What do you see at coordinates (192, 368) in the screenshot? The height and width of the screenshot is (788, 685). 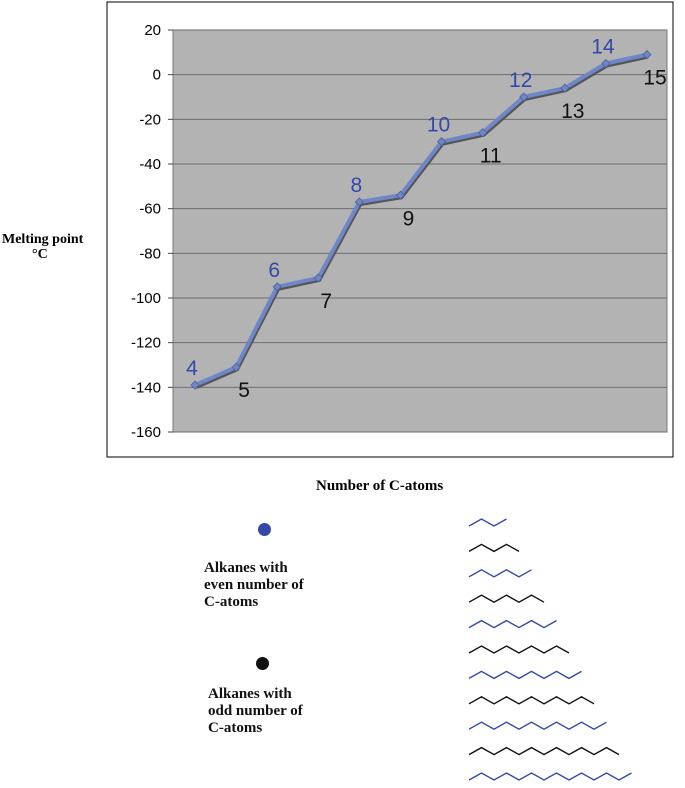 I see `point-label: 4` at bounding box center [192, 368].